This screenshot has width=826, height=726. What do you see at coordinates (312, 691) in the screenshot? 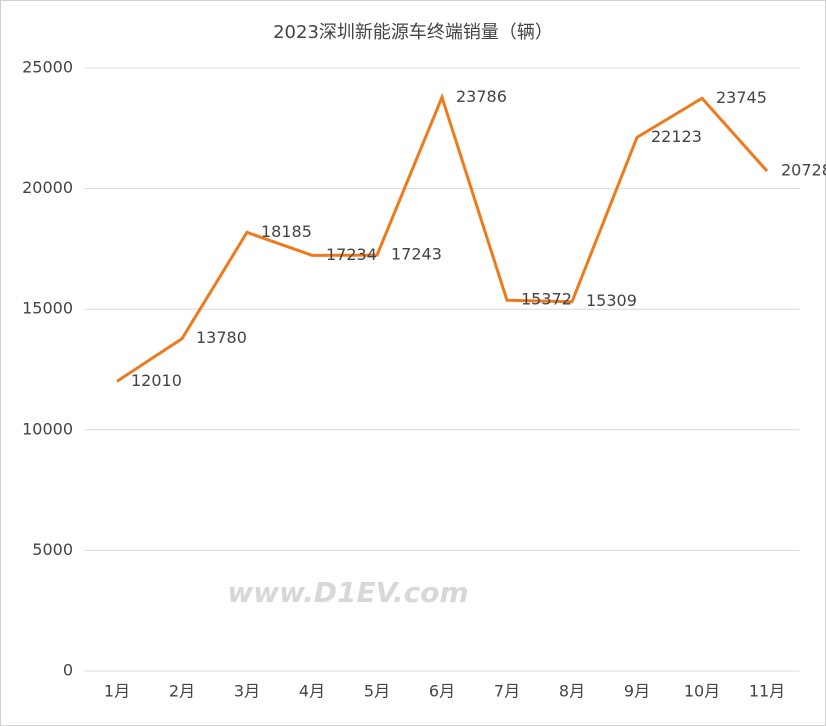
I see `x-tick-label: 4月` at bounding box center [312, 691].